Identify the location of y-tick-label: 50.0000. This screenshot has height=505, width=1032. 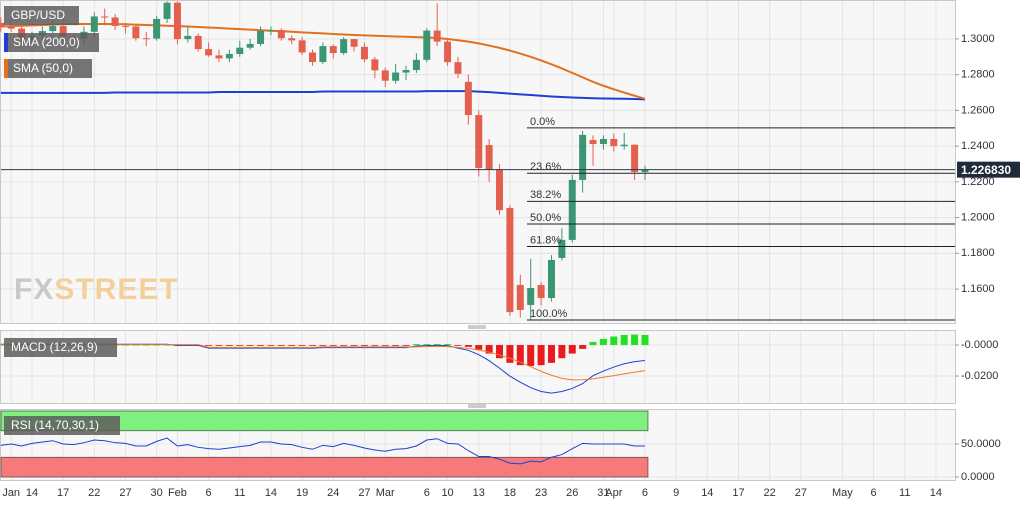
(981, 444).